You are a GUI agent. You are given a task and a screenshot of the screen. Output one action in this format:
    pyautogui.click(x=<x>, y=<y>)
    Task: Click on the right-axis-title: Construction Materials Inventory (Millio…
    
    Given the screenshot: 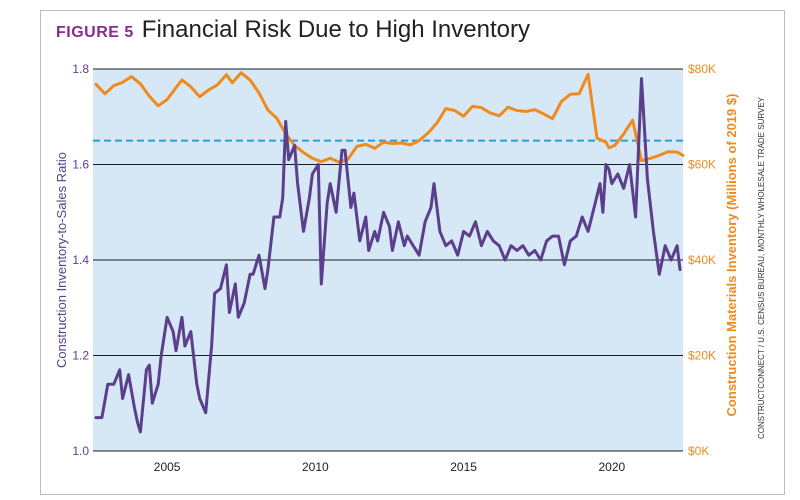 What is the action you would take?
    pyautogui.click(x=731, y=255)
    